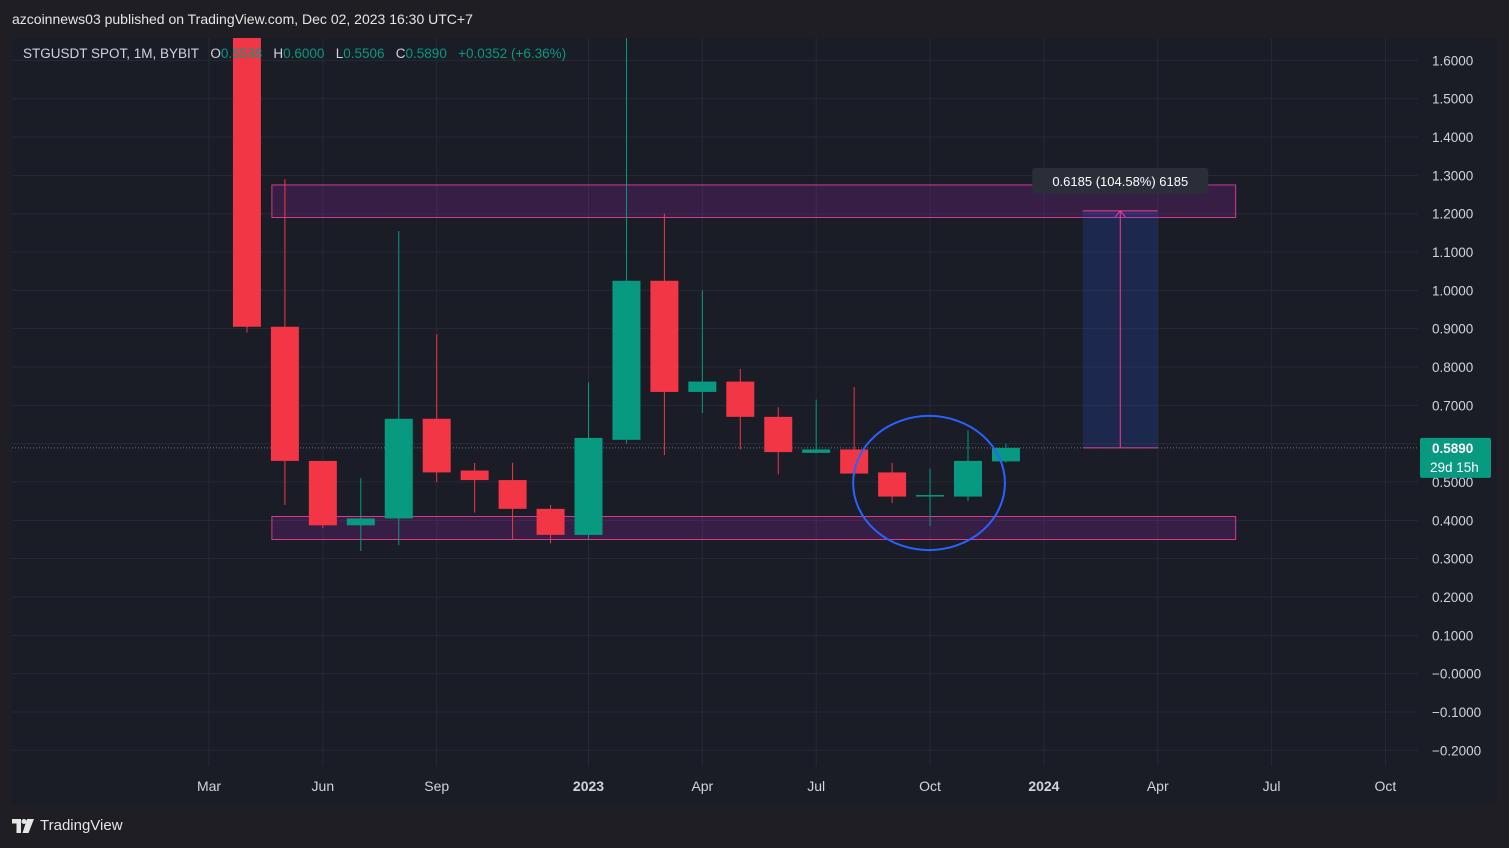 This screenshot has height=848, width=1509. Describe the element at coordinates (1454, 467) in the screenshot. I see `bar-countdown-label: 29d 15h` at that location.